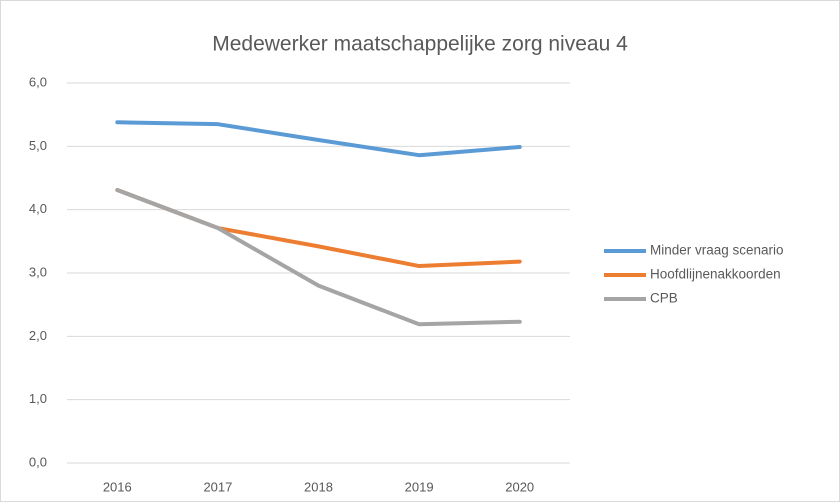 This screenshot has width=840, height=502. Describe the element at coordinates (318, 486) in the screenshot. I see `x-tick-label: 2018` at that location.